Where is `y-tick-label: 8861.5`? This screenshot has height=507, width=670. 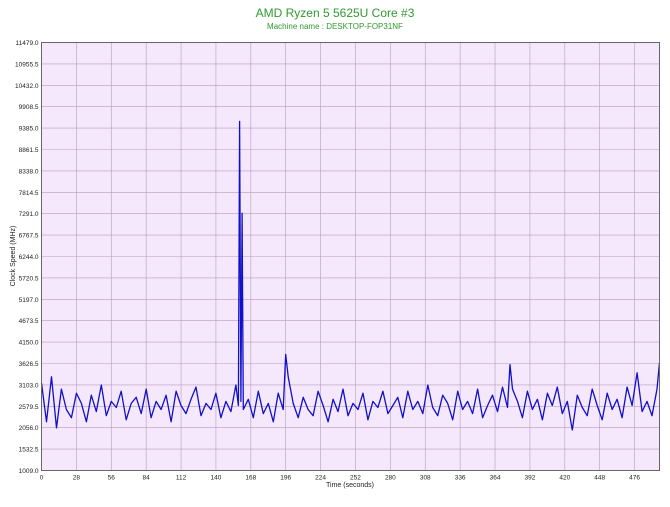 y-tick-label: 8861.5 is located at coordinates (29, 150).